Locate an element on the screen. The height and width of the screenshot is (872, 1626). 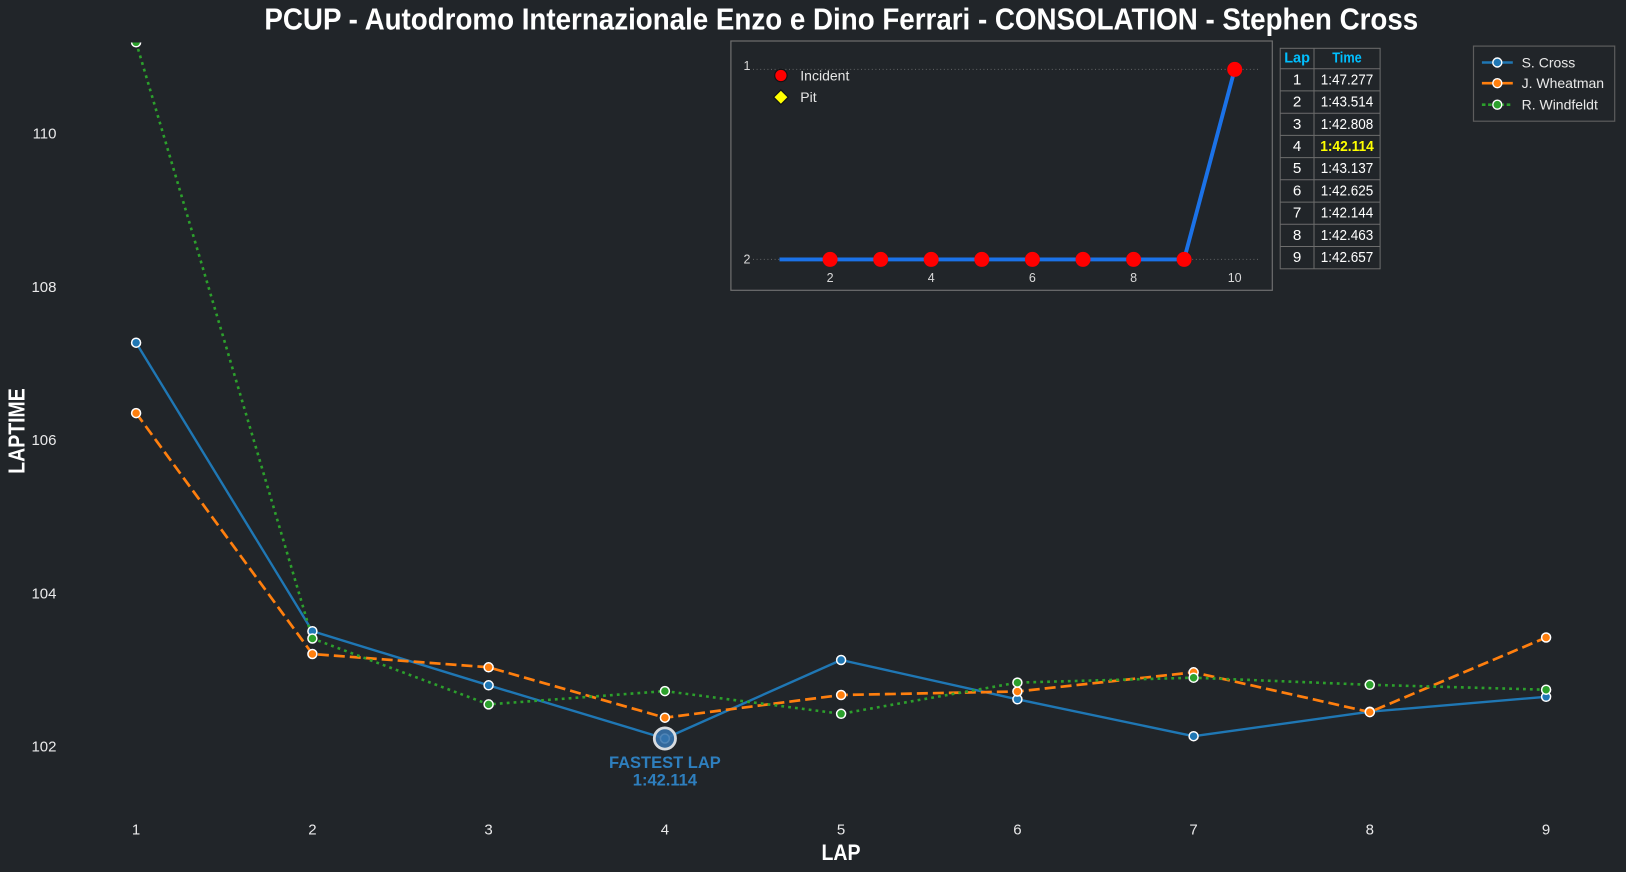
svg-text: FASTEST LAP is located at coordinates (665, 763).